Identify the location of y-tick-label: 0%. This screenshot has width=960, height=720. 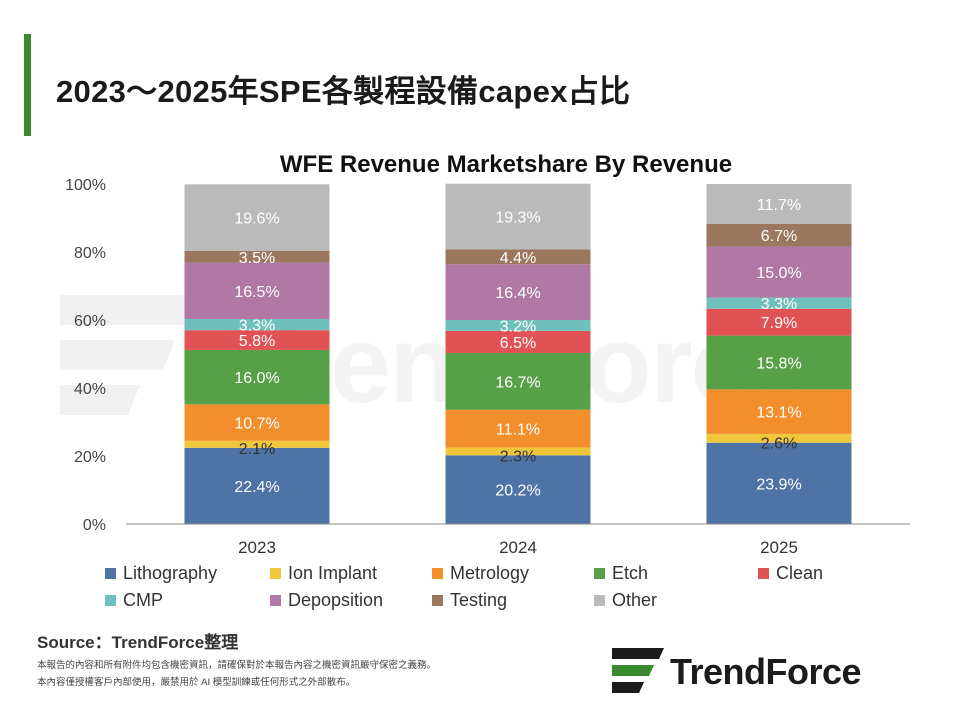
(94, 525).